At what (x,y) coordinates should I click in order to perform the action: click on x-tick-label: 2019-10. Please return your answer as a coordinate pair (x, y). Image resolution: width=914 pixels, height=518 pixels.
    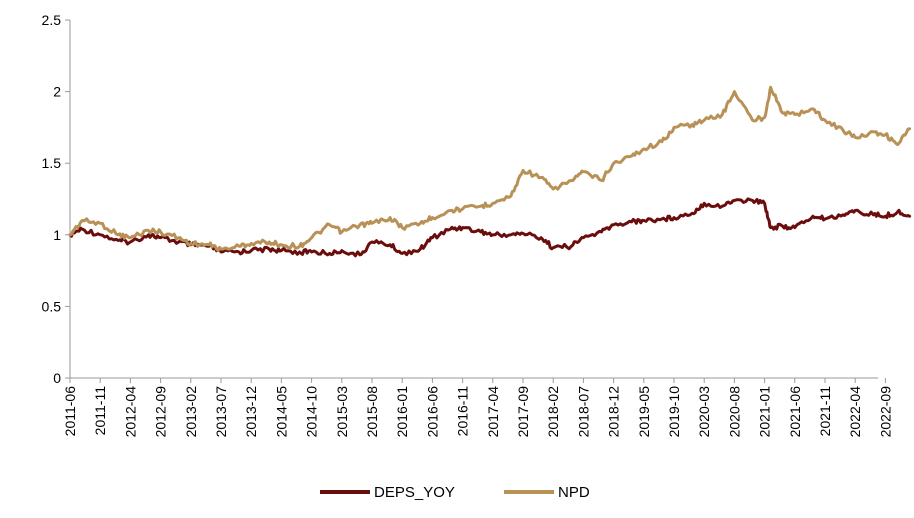
    Looking at the image, I should click on (674, 412).